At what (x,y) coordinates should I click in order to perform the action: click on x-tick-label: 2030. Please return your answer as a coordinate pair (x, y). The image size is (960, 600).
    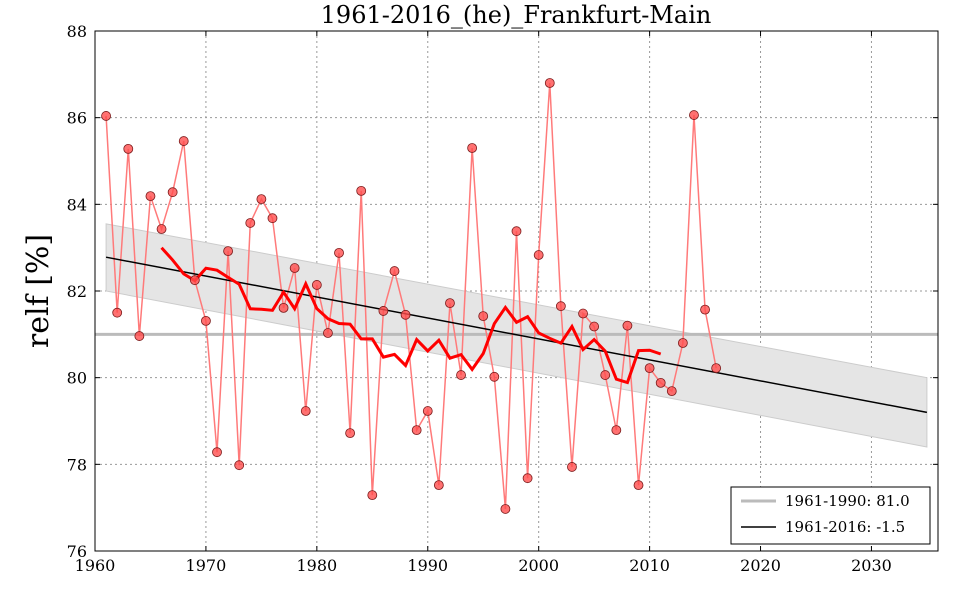
    Looking at the image, I should click on (871, 565).